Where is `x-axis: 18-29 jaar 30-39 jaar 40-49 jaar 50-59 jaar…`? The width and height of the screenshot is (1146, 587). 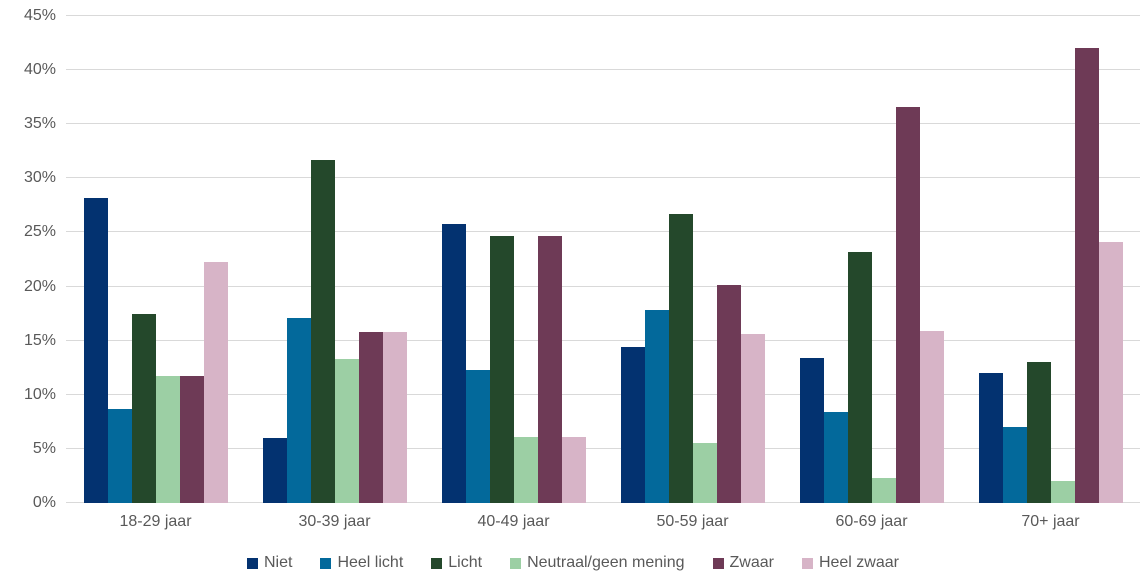
x-axis: 18-29 jaar 30-39 jaar 40-49 jaar 50-59 jaar… is located at coordinates (603, 523).